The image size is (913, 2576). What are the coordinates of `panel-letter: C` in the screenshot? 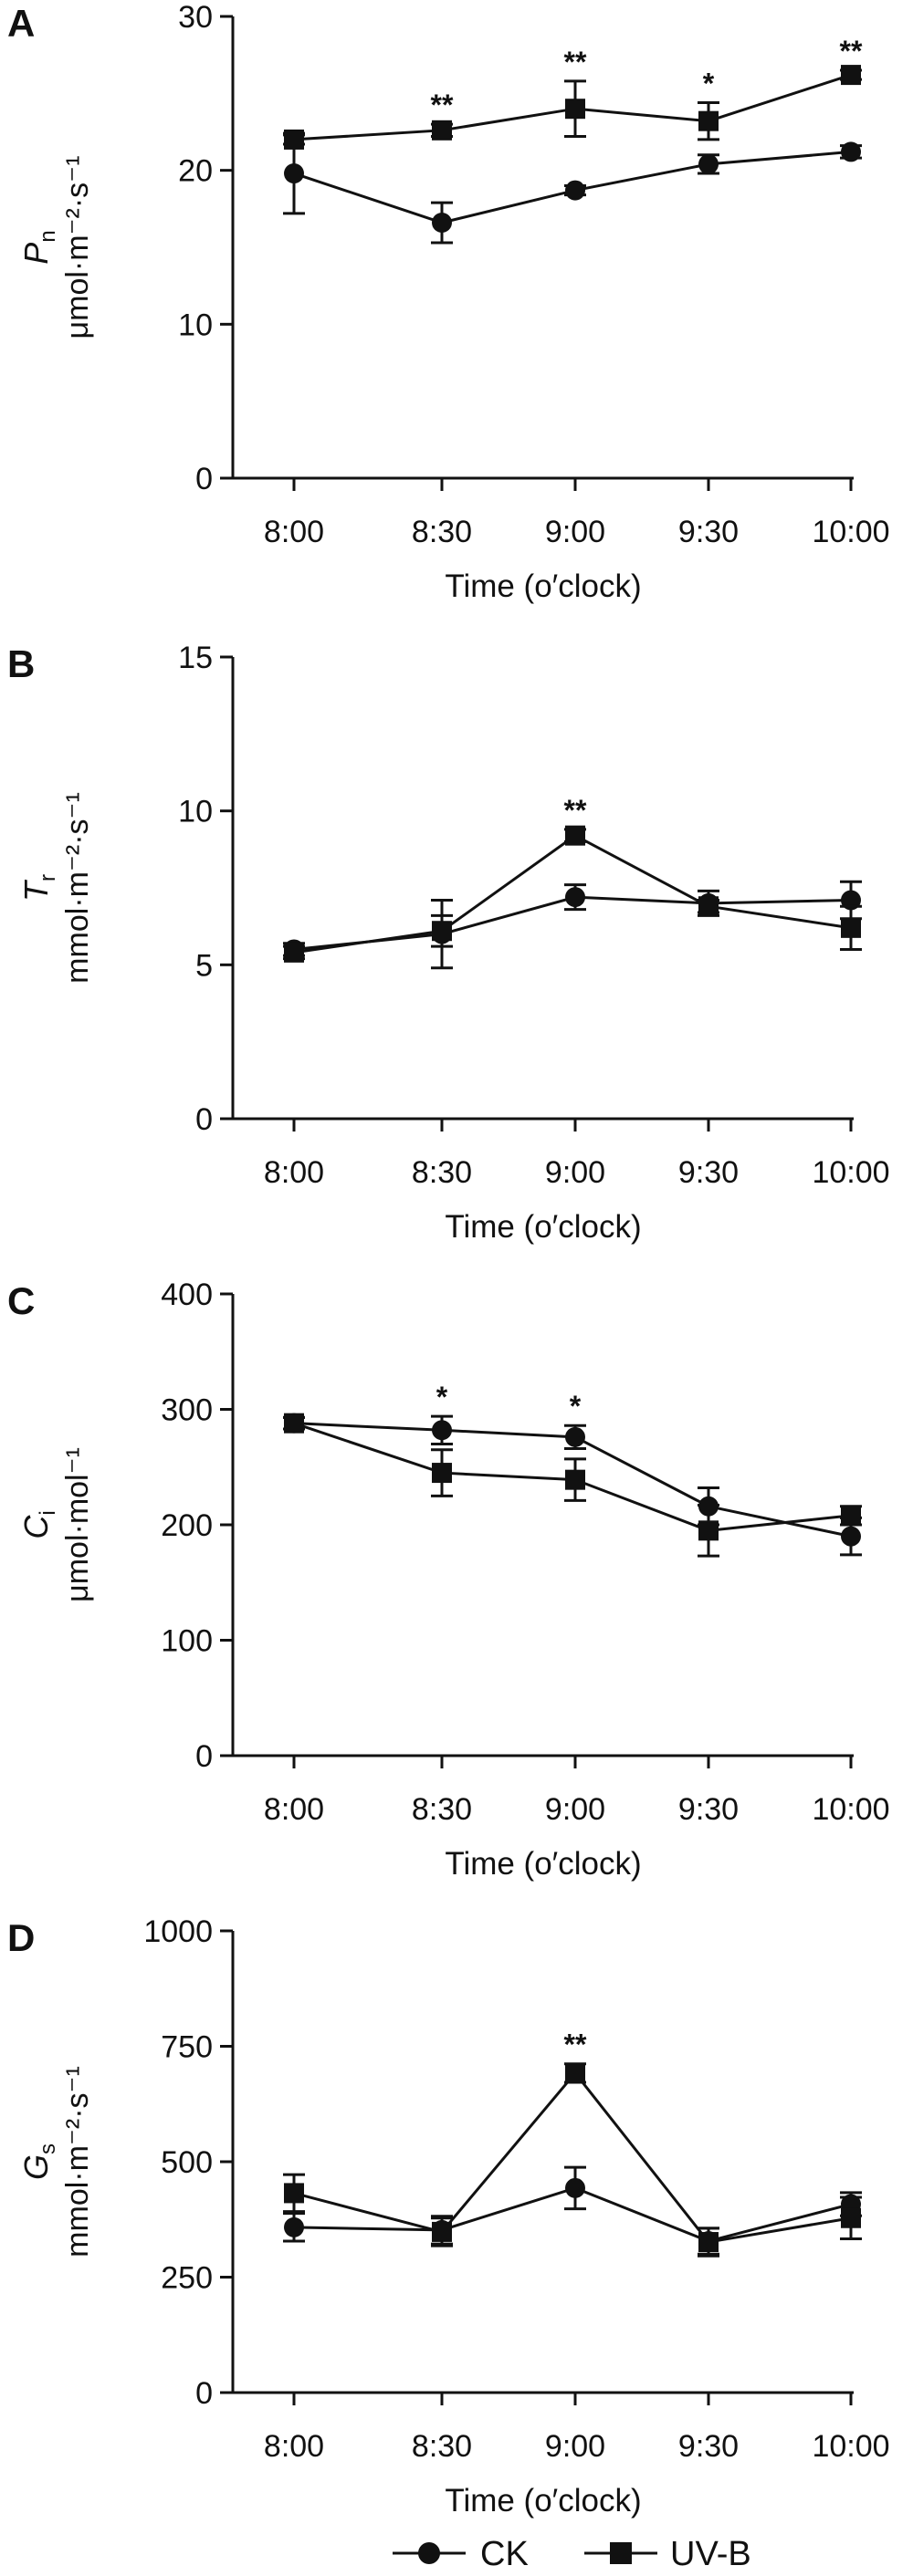 It's located at (21, 1300).